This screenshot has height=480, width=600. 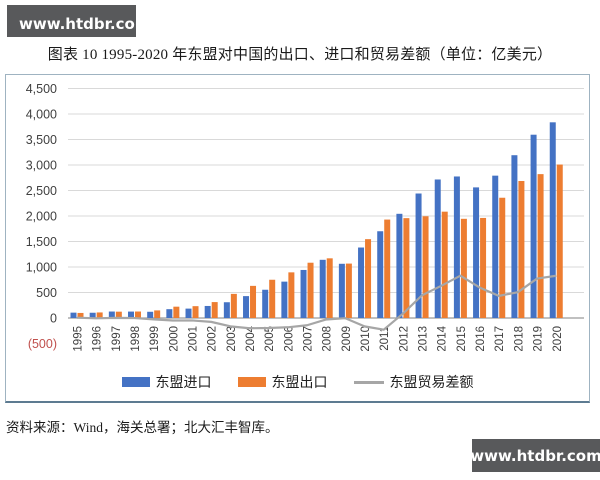 I want to click on x-tick-label: 2010, so click(x=366, y=339).